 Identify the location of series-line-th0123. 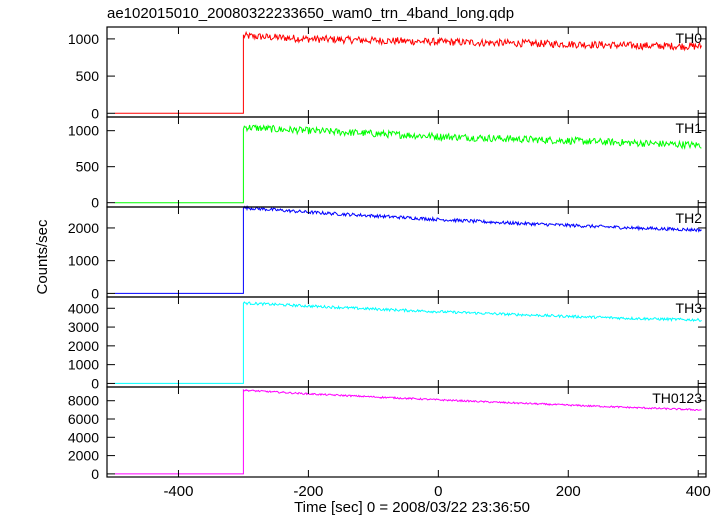
(408, 431).